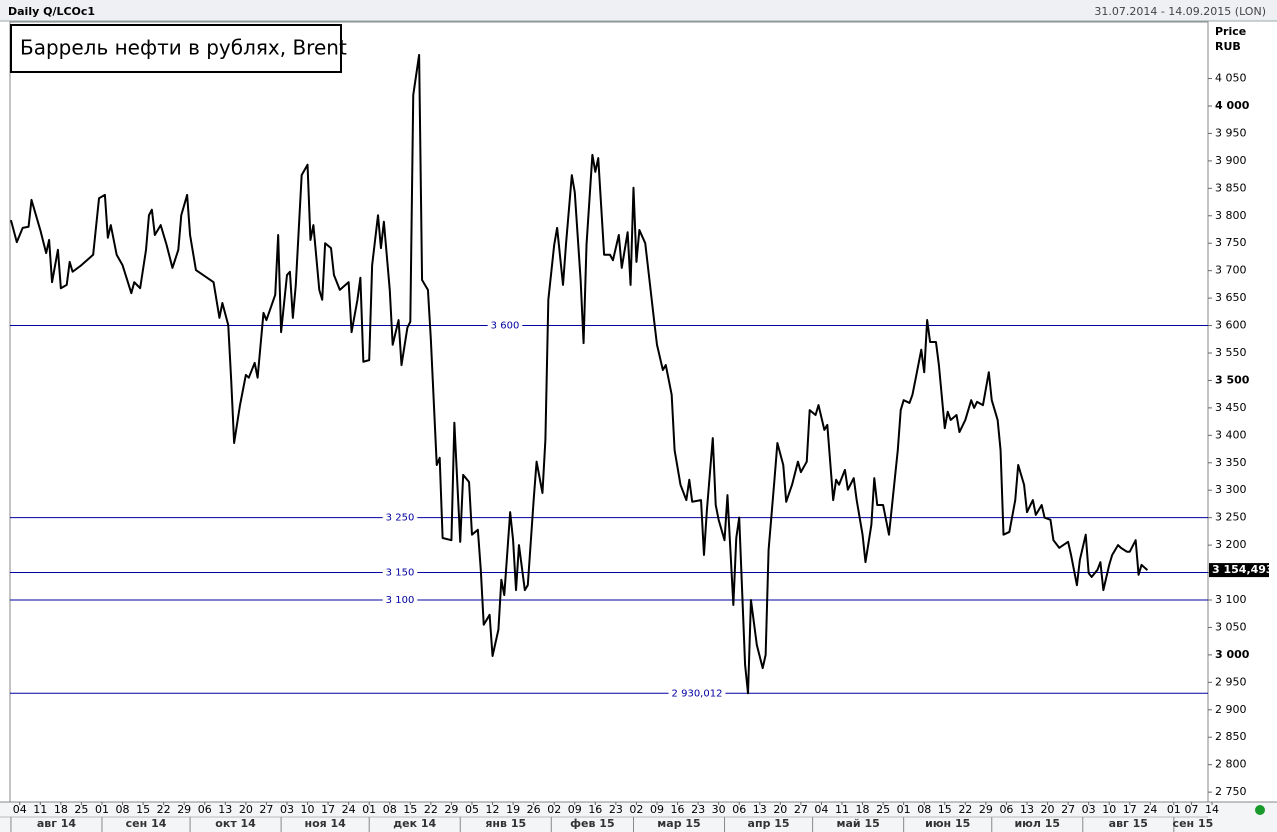 The width and height of the screenshot is (1277, 832). I want to click on chart-title: Баррель нефти в рублях, Brent, so click(183, 48).